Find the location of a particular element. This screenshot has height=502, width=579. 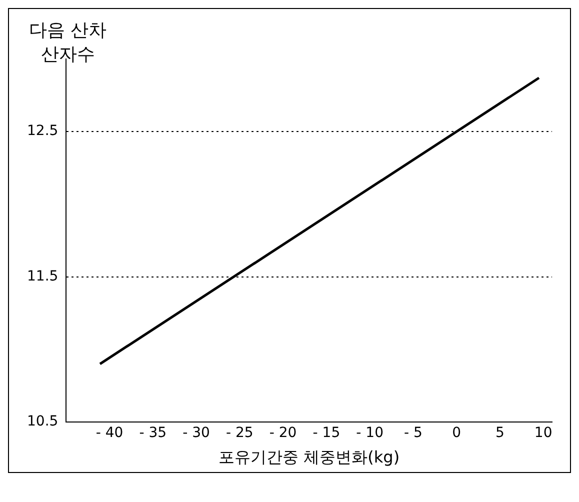

x-tick-label: - 30 is located at coordinates (196, 433).